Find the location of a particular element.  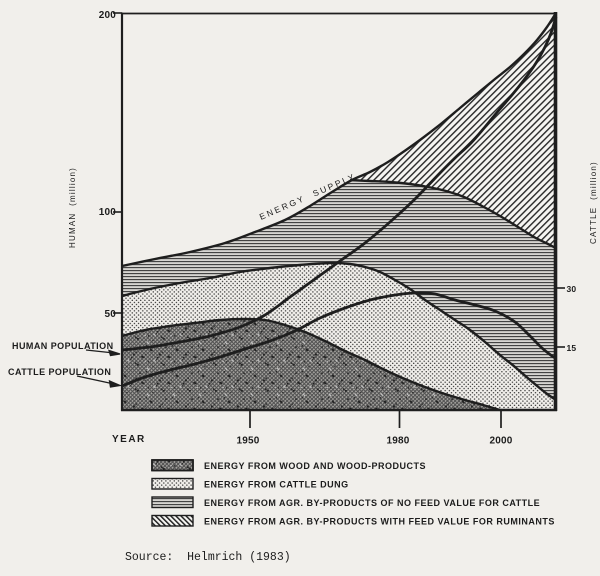

svg-text: 1980 is located at coordinates (397, 441).